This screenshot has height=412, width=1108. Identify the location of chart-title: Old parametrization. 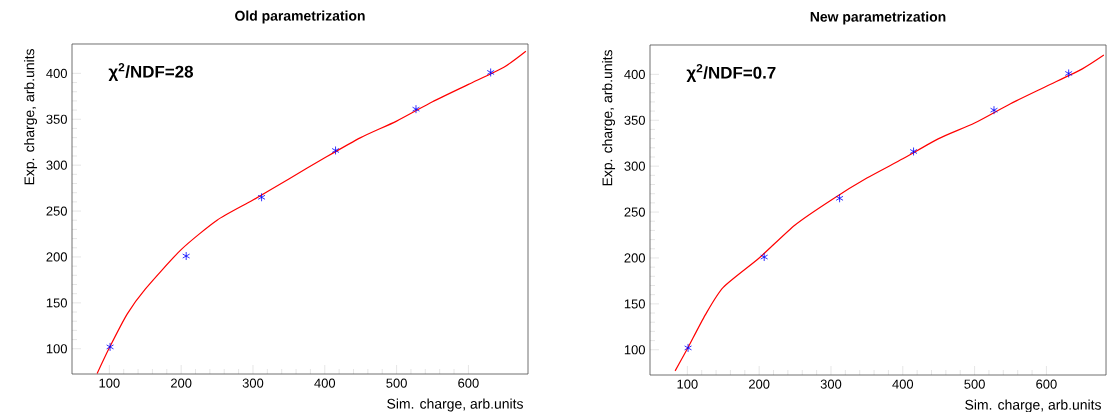
(300, 17).